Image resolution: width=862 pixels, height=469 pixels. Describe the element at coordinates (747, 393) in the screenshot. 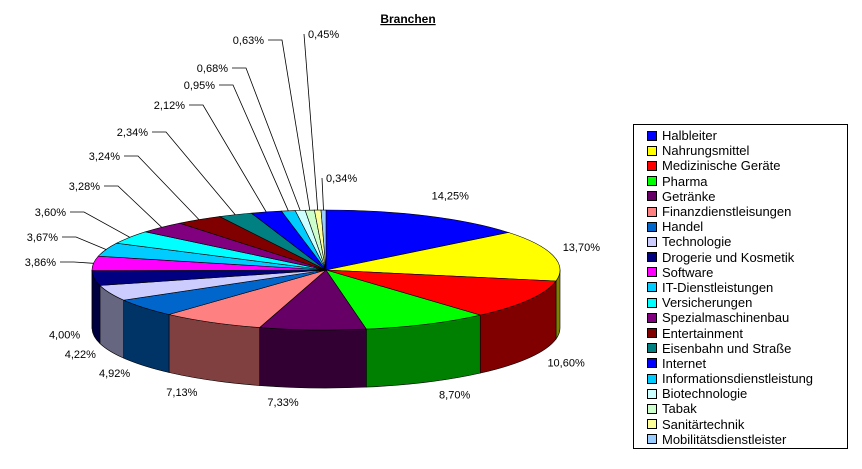

I see `legend-item: Biotechnologie` at that location.